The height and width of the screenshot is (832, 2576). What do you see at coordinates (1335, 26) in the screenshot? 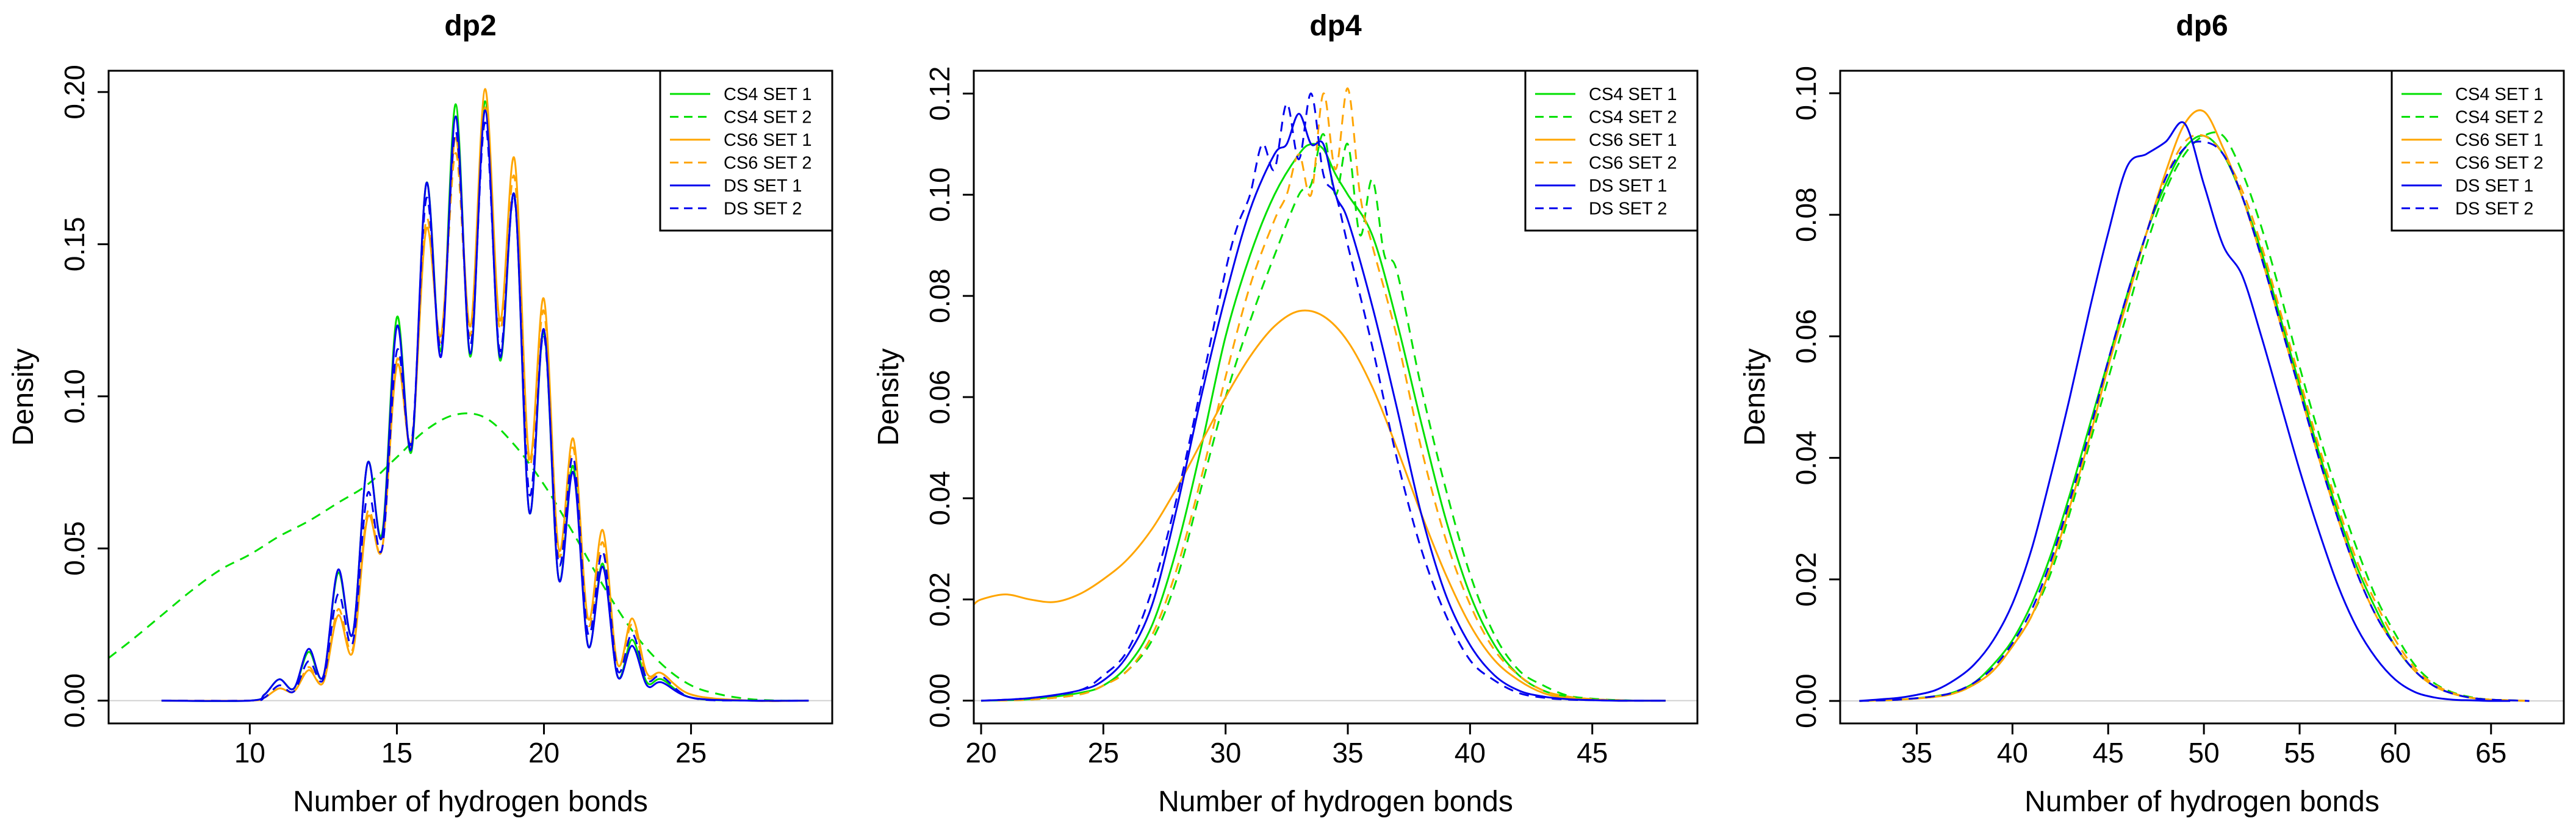
I see `chart-title: dp4` at bounding box center [1335, 26].